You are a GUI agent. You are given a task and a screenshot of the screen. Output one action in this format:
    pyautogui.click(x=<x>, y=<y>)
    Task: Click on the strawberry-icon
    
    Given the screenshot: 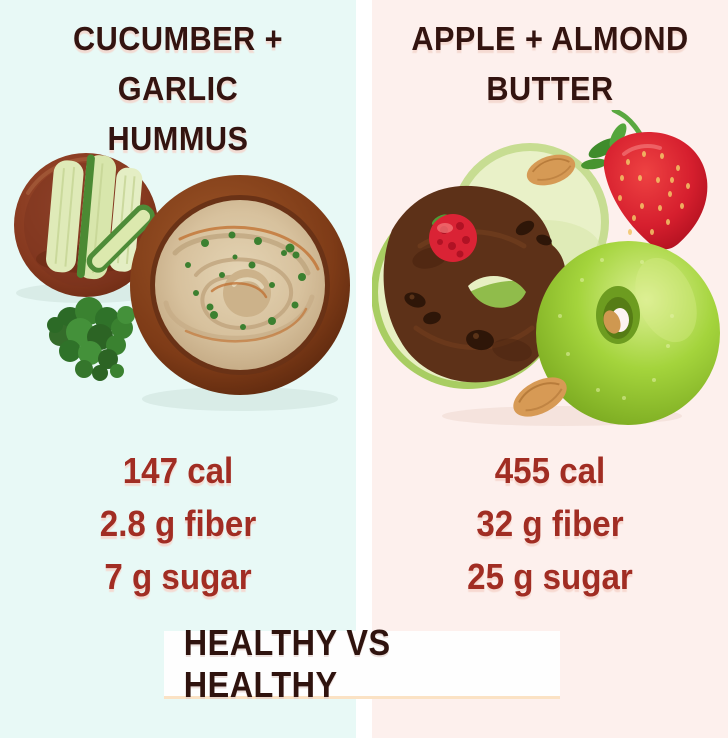 What is the action you would take?
    pyautogui.click(x=644, y=180)
    